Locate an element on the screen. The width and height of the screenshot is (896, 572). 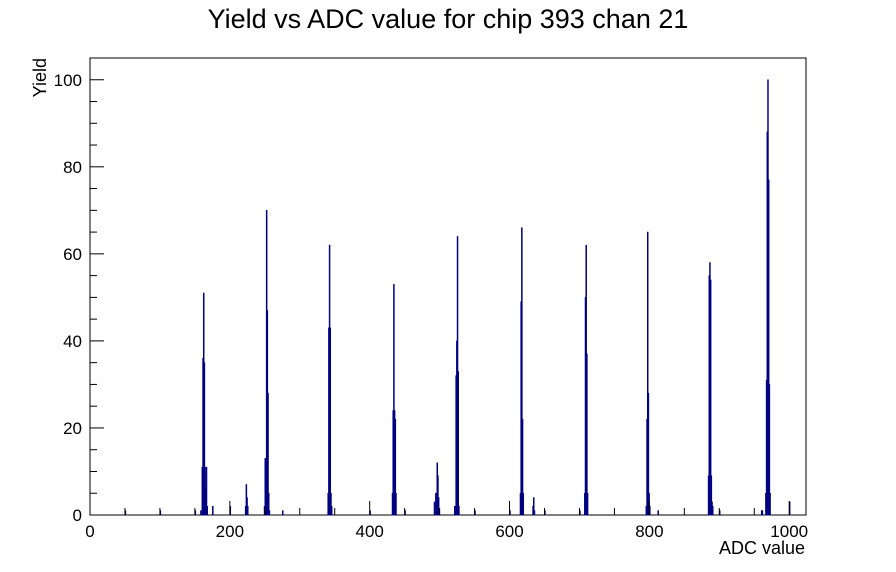
y-tick-label: 100 is located at coordinates (68, 80).